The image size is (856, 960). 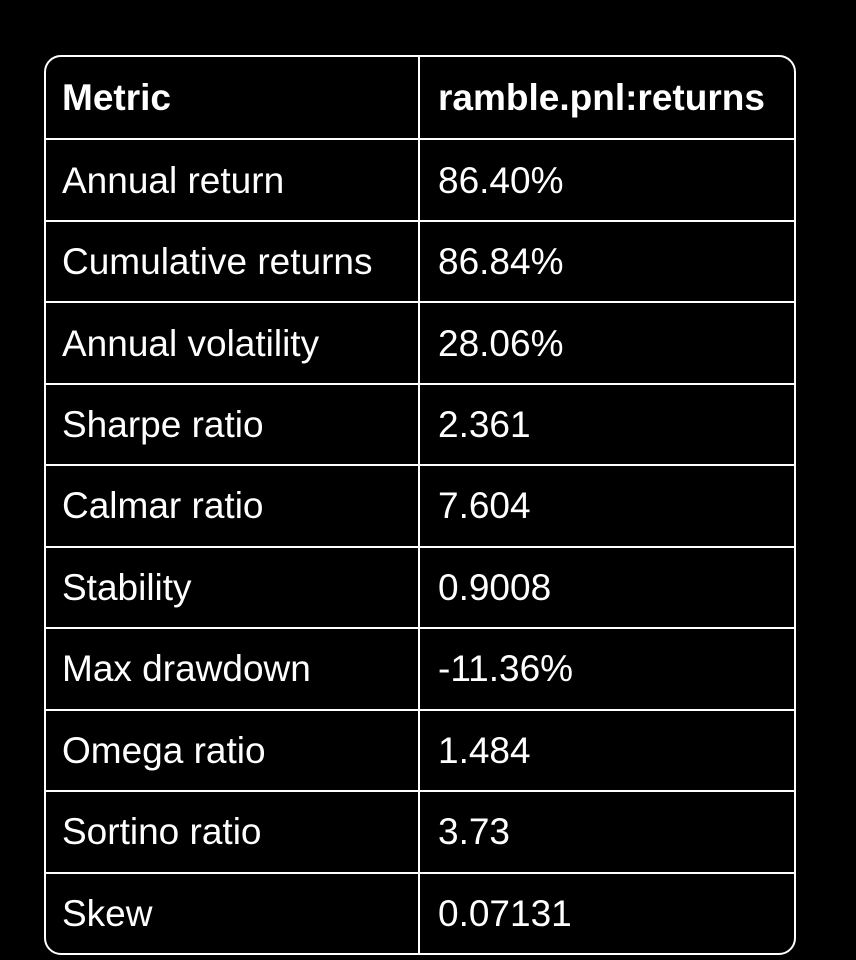 I want to click on table-header-row: Metric ramble.pnl:returns, so click(x=420, y=98).